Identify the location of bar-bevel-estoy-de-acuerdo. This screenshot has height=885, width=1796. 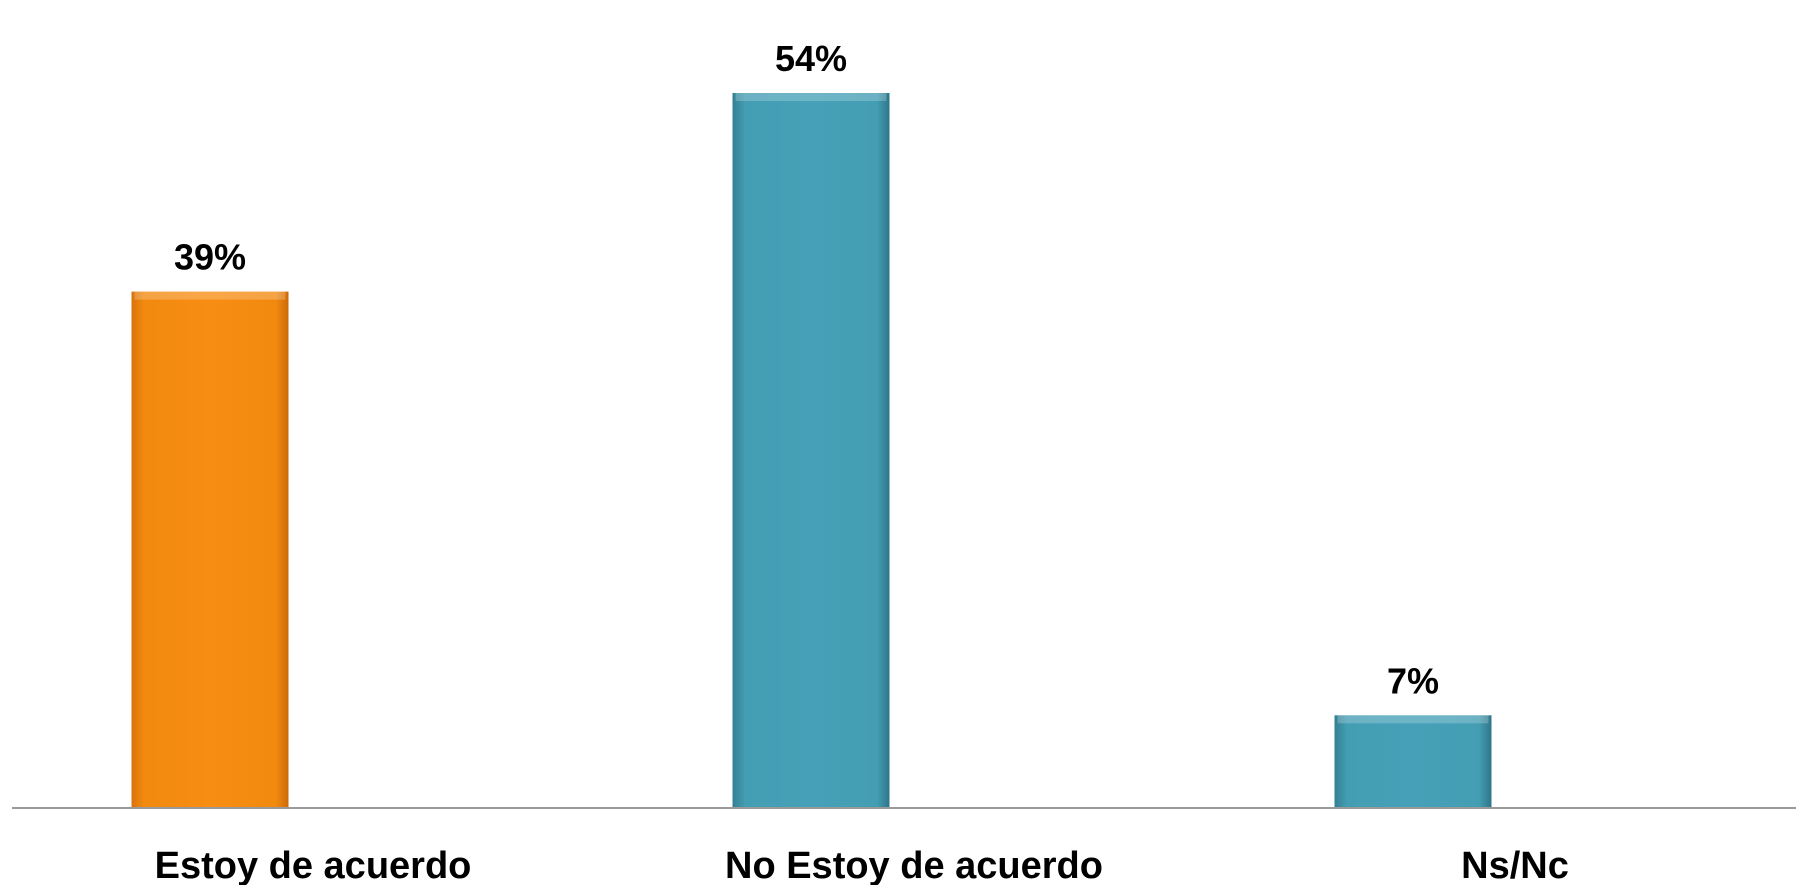
(210, 295).